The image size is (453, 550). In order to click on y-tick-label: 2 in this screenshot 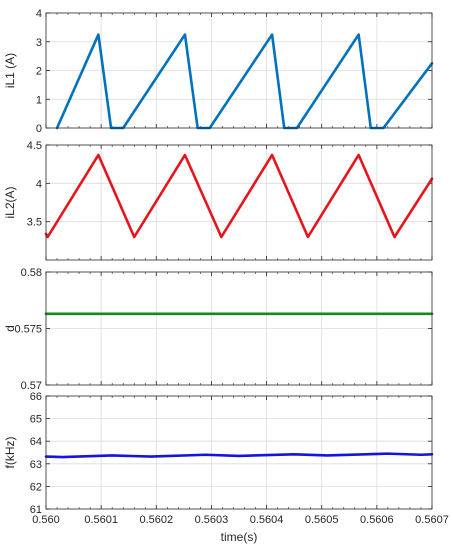, I will do `click(39, 72)`.